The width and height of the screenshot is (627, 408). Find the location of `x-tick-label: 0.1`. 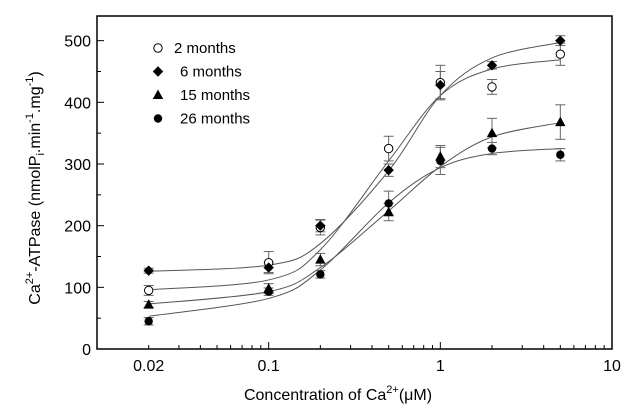

x-tick-label: 0.1 is located at coordinates (269, 366).